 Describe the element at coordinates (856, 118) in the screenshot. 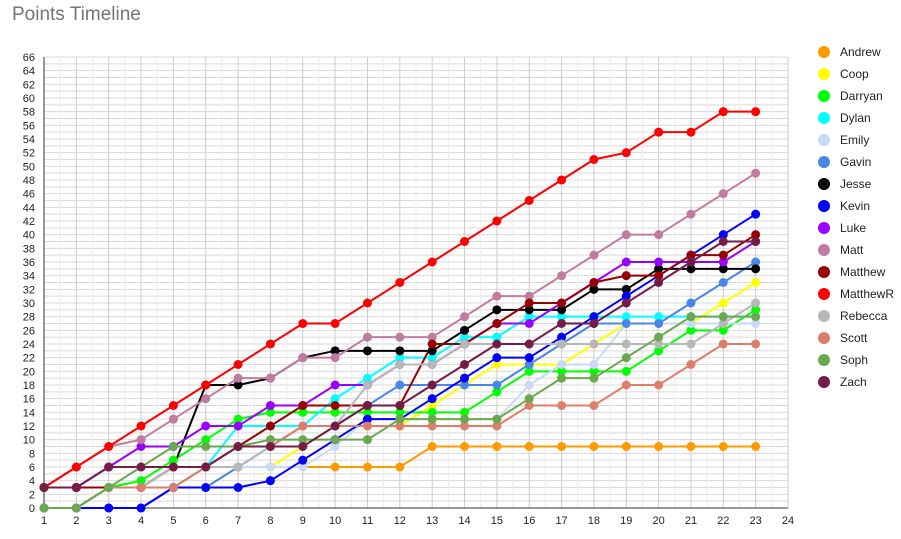

I see `legend-item-dylan: Dylan` at that location.